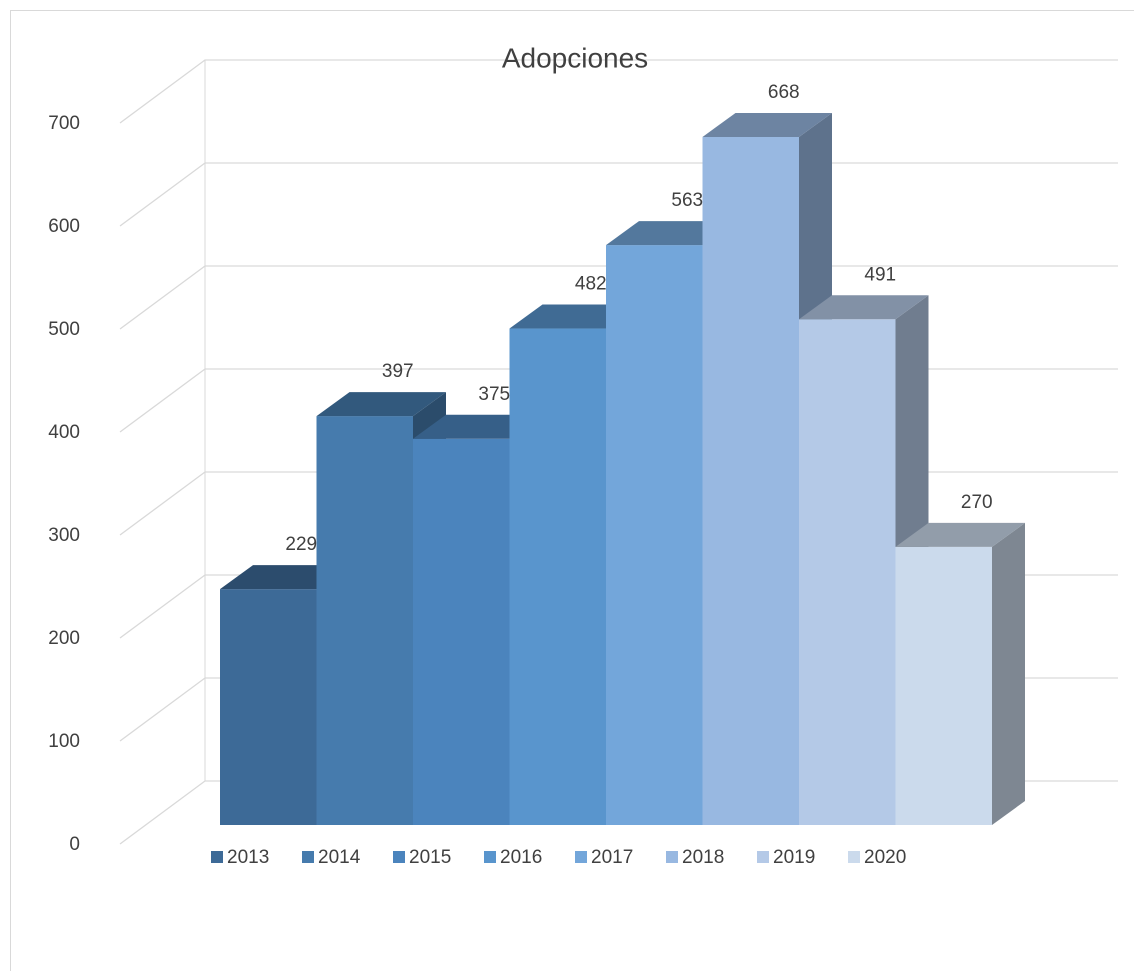 The image size is (1134, 976). I want to click on legend-label: 2015, so click(430, 857).